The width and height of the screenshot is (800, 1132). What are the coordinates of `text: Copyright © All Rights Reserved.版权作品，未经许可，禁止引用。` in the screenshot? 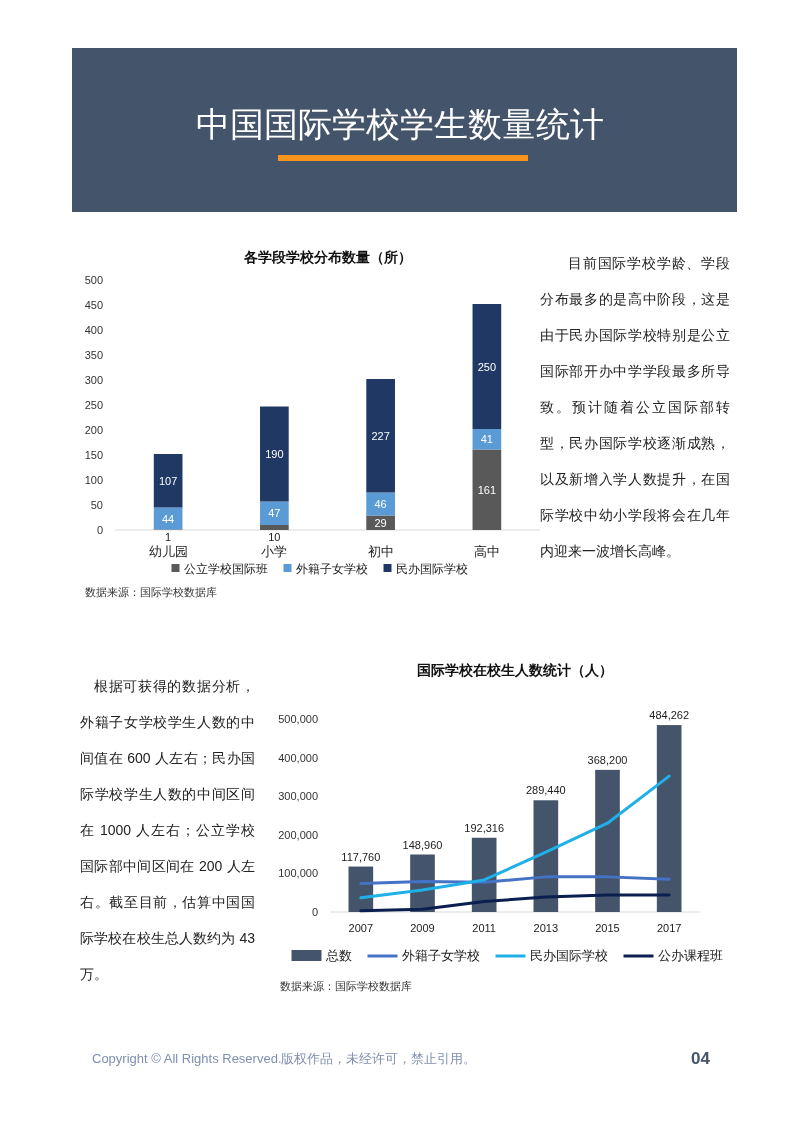 It's located at (284, 1058).